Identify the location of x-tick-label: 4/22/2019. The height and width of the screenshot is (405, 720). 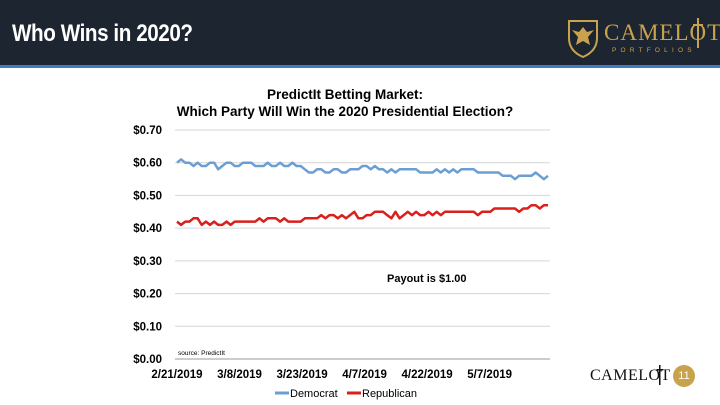
(427, 375).